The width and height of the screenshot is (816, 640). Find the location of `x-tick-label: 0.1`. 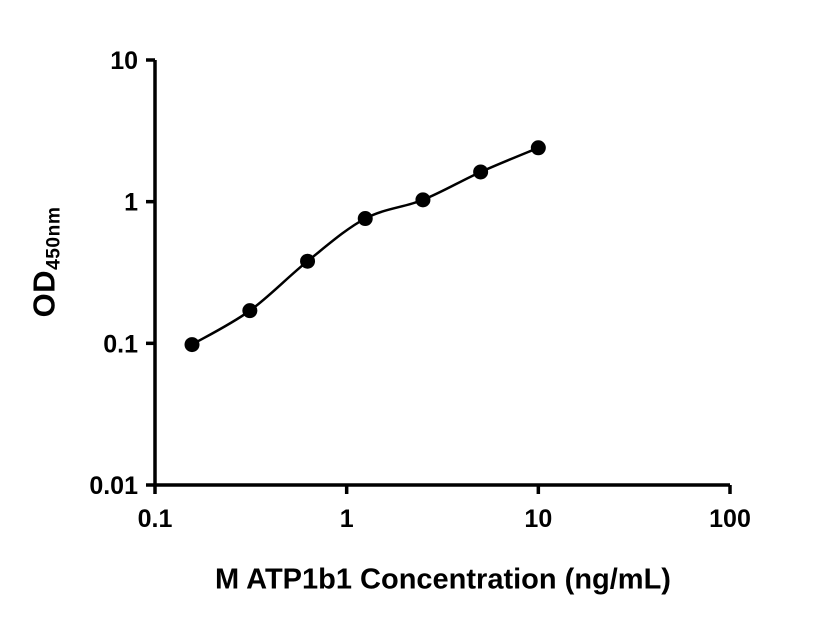

x-tick-label: 0.1 is located at coordinates (155, 519).